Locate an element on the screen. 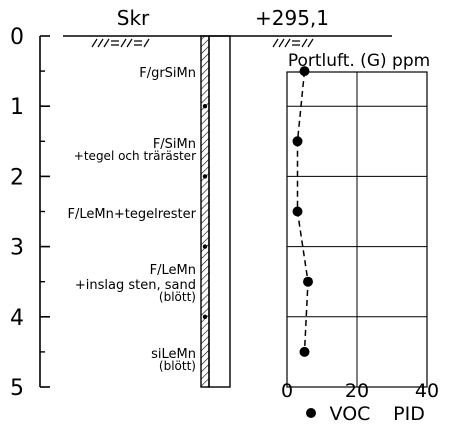  depth-tick-label: 5 is located at coordinates (17, 388).